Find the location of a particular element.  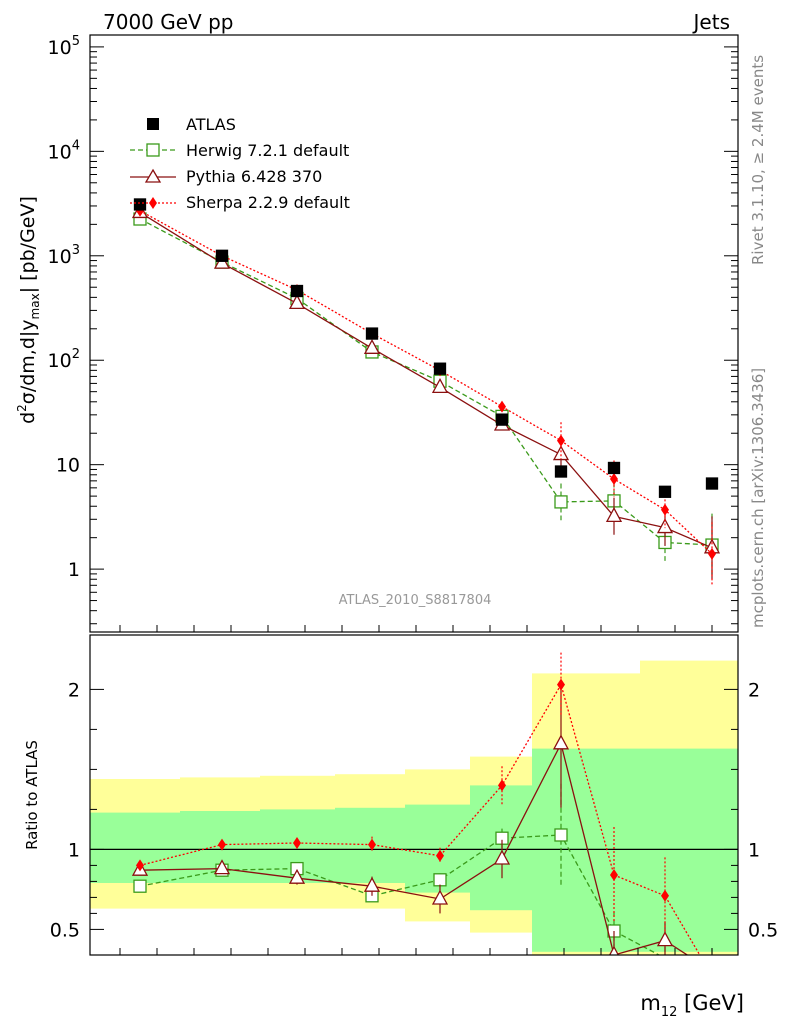

header-left: 7000 GeV pp is located at coordinates (168, 22).